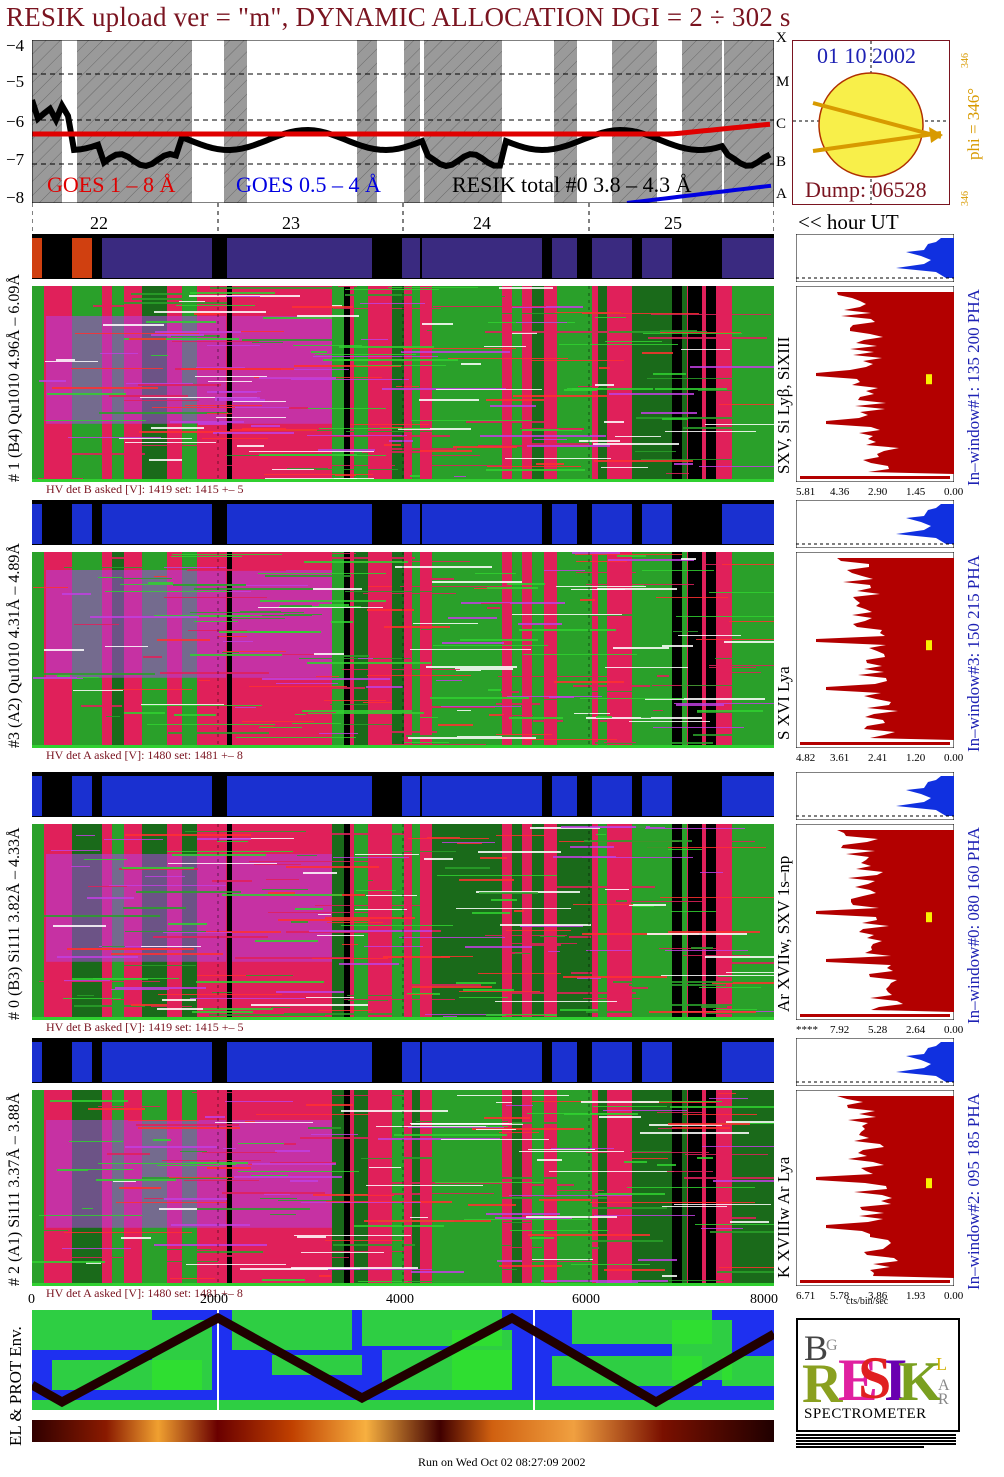 Image resolution: width=1004 pixels, height=1477 pixels. What do you see at coordinates (878, 1030) in the screenshot?
I see `histogram-x-tick: 5.28` at bounding box center [878, 1030].